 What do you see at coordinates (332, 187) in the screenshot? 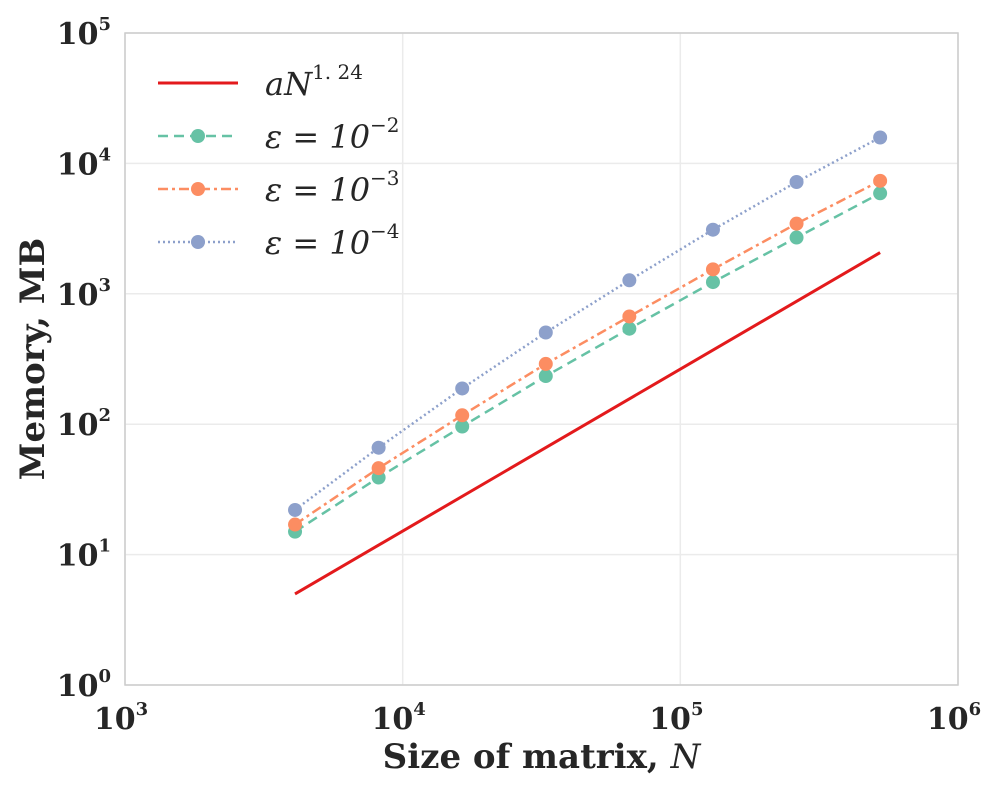
I see `legend-label-2: ε = 10−3` at bounding box center [332, 187].